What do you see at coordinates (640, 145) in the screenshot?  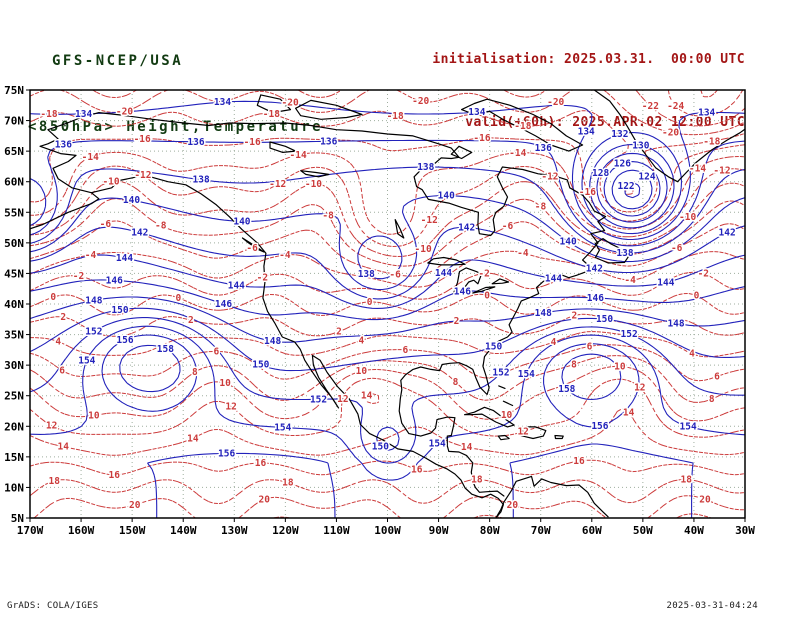 I see `contour-label: 130` at bounding box center [640, 145].